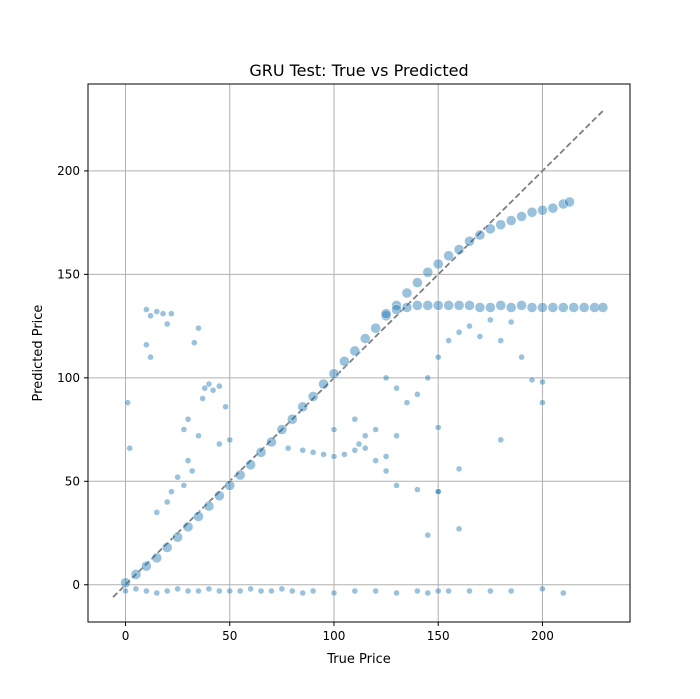  I want to click on x-tick-label: 100, so click(334, 636).